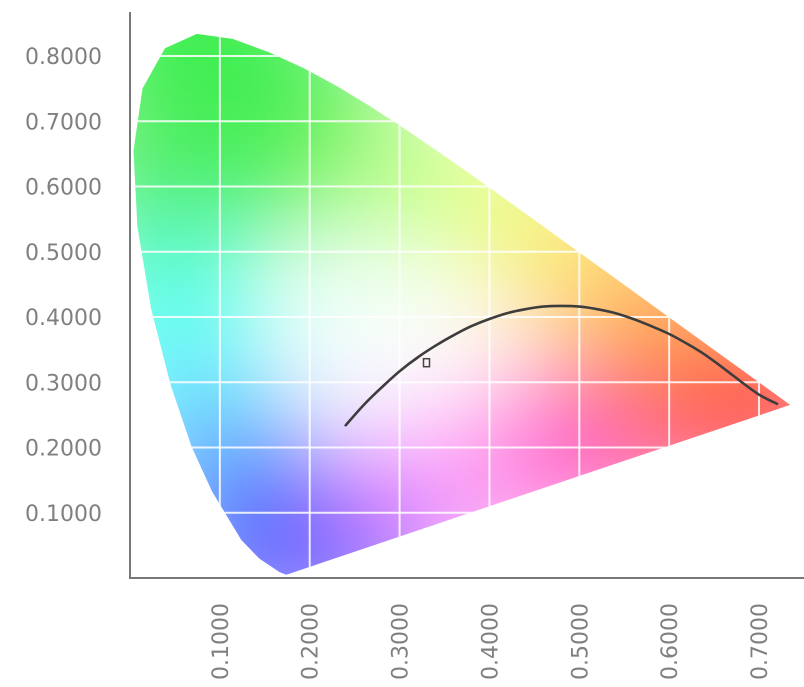  I want to click on gamut-color-blob, so click(749, 395).